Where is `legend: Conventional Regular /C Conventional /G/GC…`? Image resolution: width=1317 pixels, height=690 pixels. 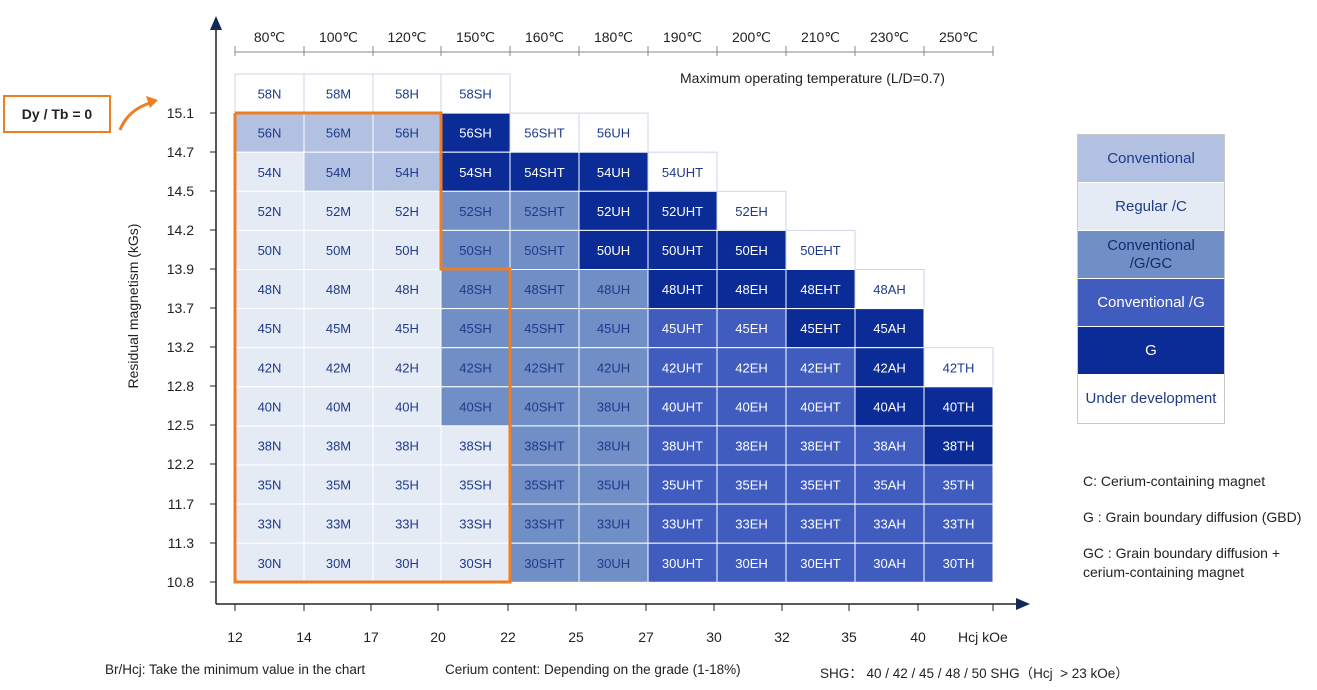 legend: Conventional Regular /C Conventional /G/GC… is located at coordinates (1151, 279).